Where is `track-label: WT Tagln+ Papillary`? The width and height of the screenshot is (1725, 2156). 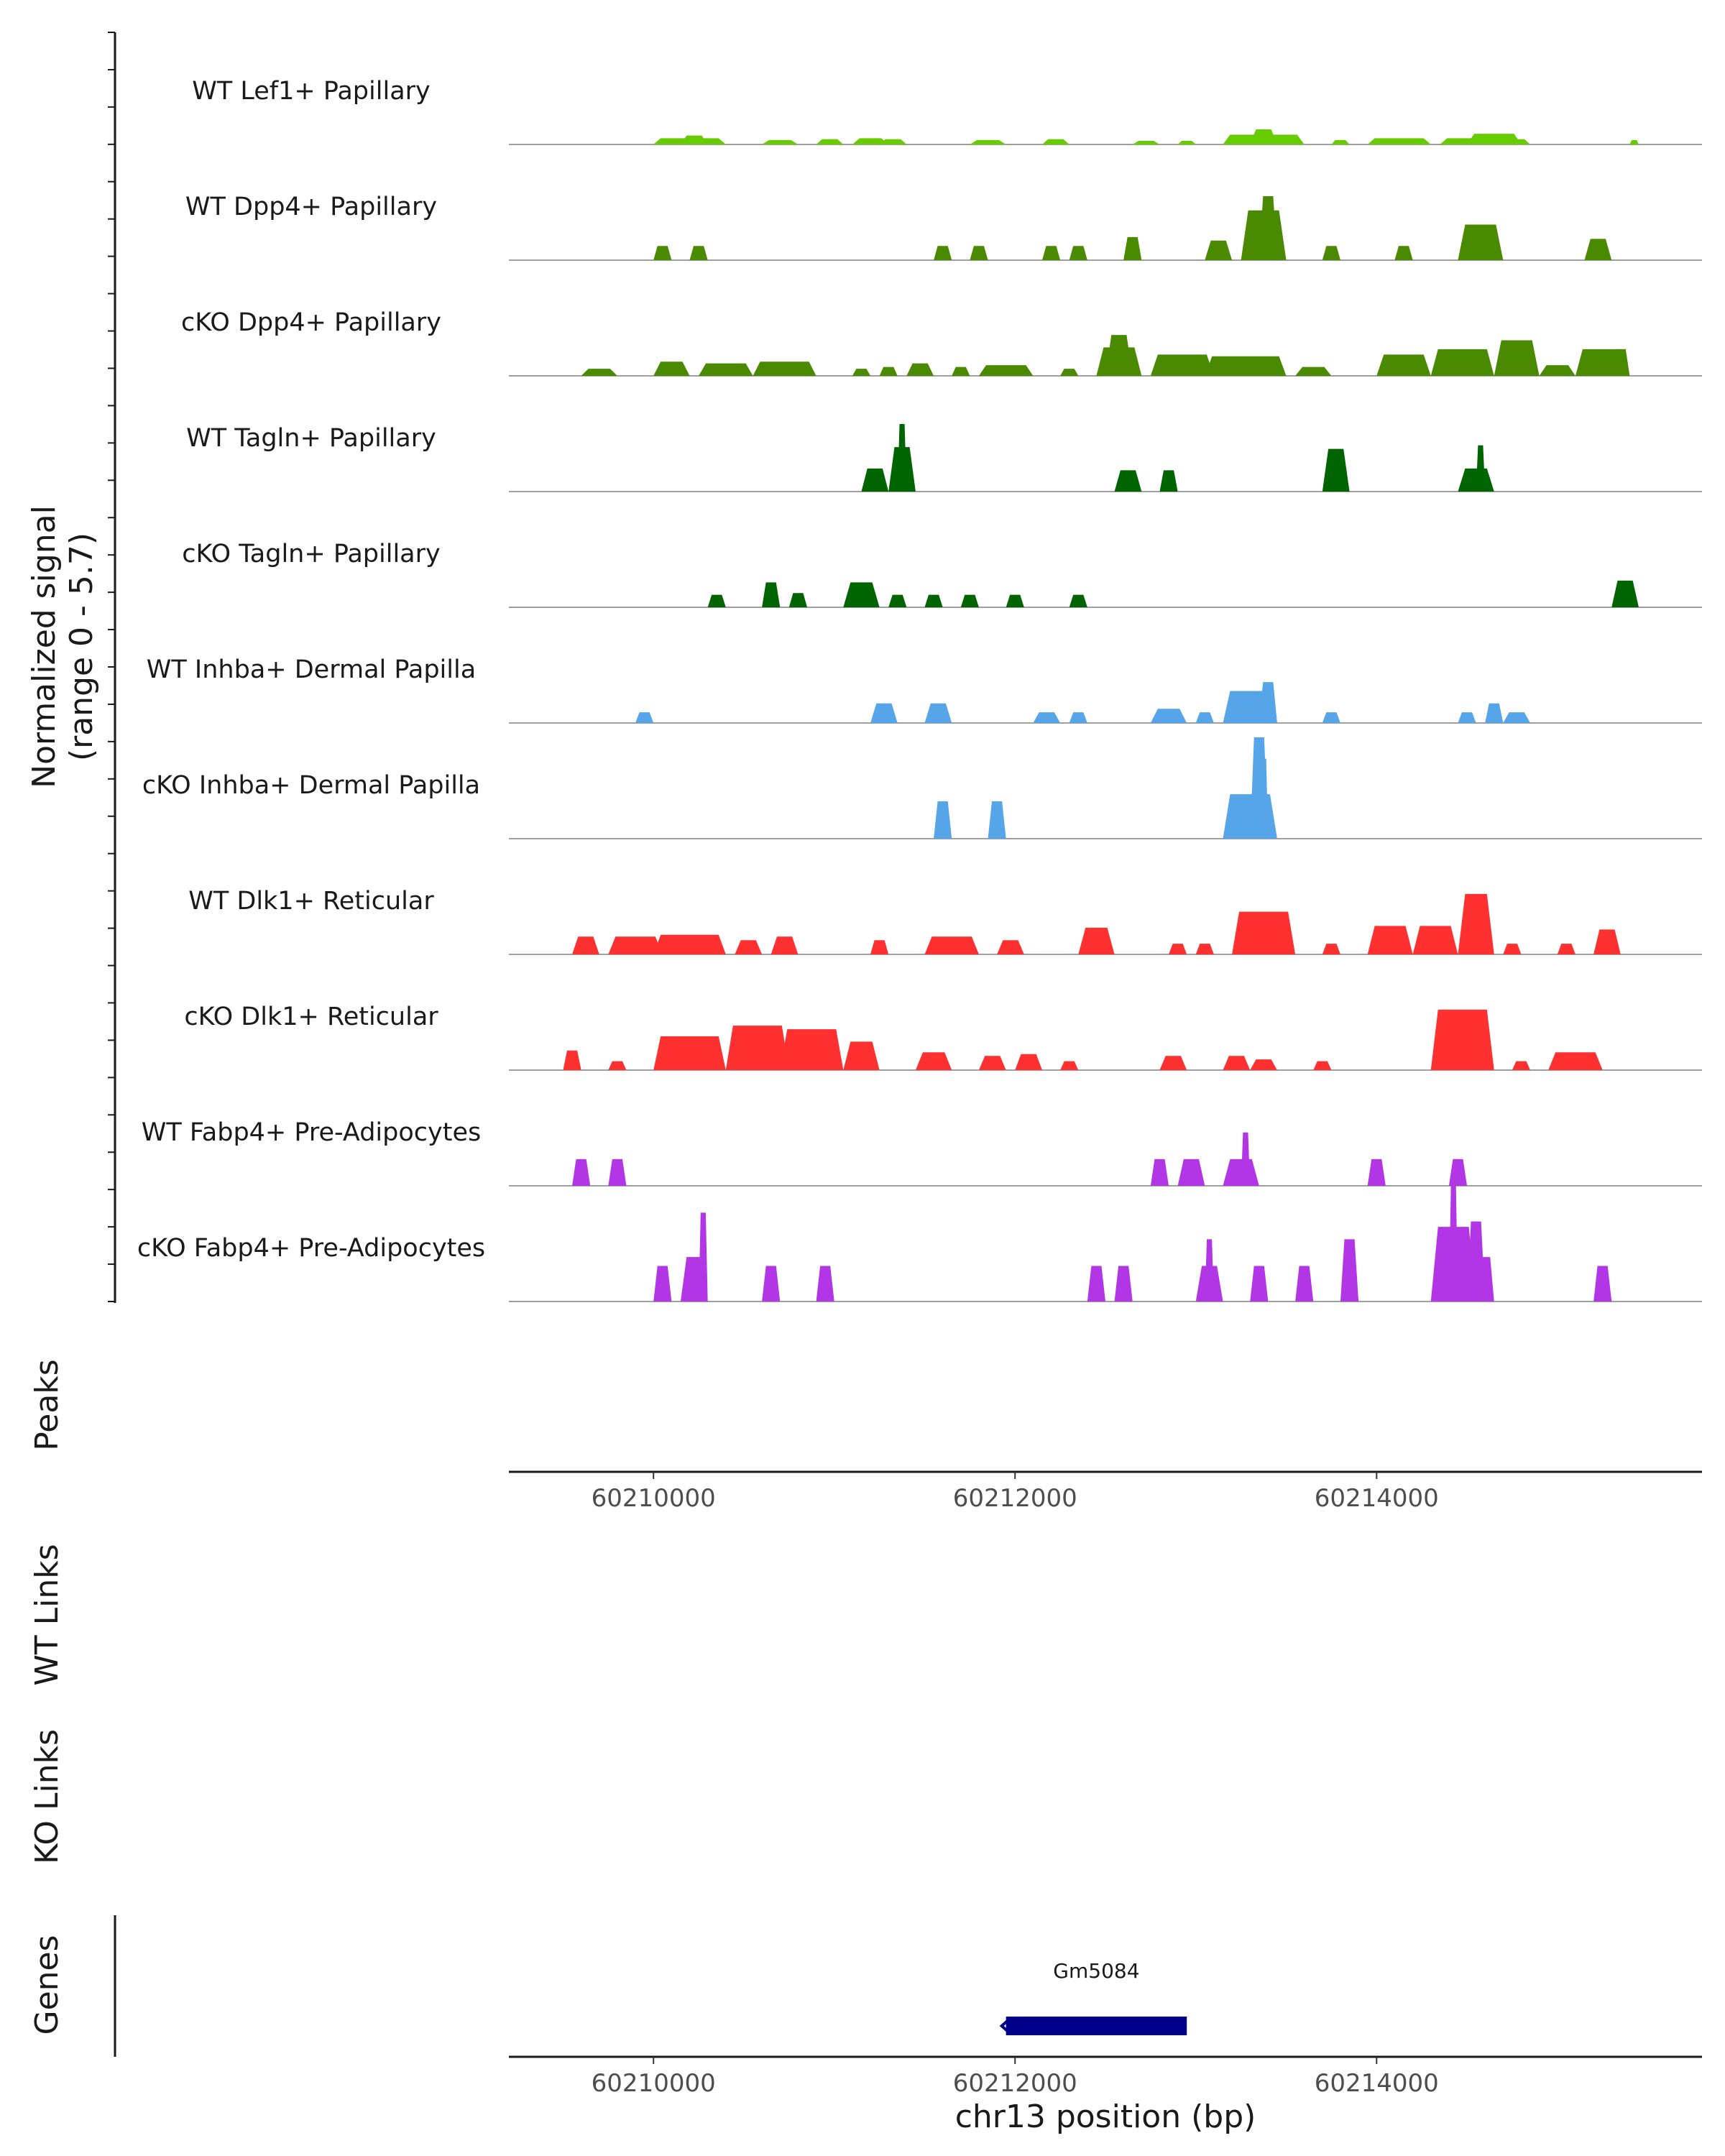 track-label: WT Tagln+ Papillary is located at coordinates (311, 439).